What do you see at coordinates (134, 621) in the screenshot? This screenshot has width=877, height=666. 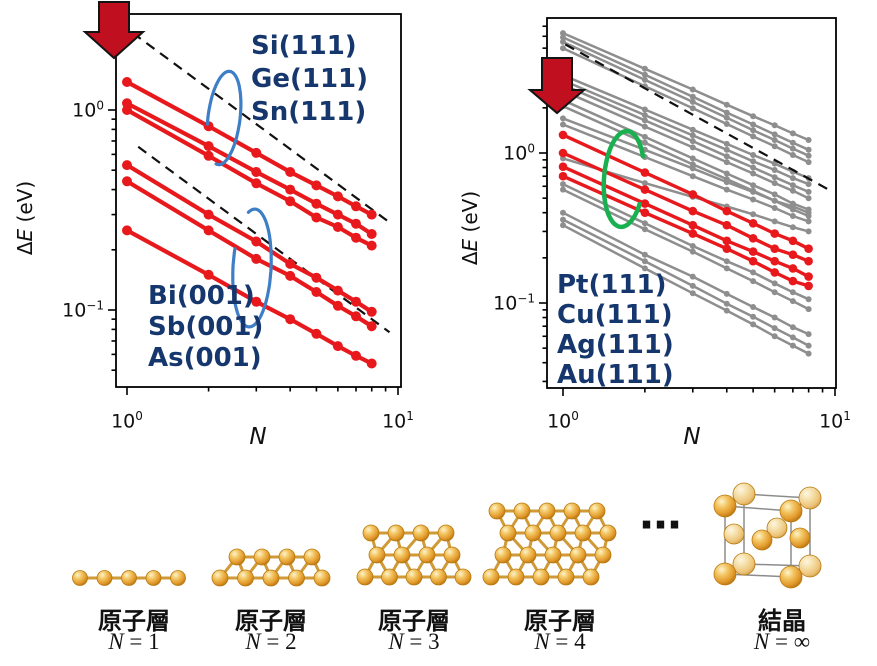 I see `structure-label-1: 原子層` at bounding box center [134, 621].